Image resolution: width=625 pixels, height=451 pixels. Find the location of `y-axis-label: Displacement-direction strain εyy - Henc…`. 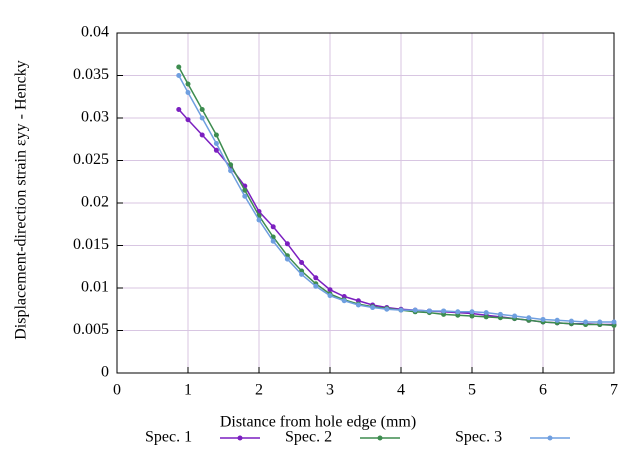

y-axis-label: Displacement-direction strain εyy - Henc… is located at coordinates (21, 200).